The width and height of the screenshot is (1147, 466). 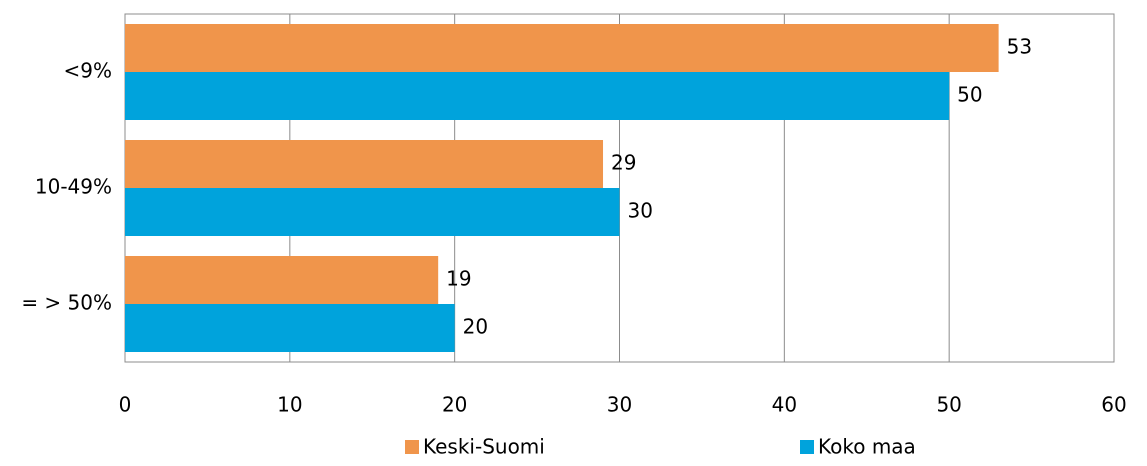 What do you see at coordinates (867, 447) in the screenshot?
I see `legend-label: Koko maa` at bounding box center [867, 447].